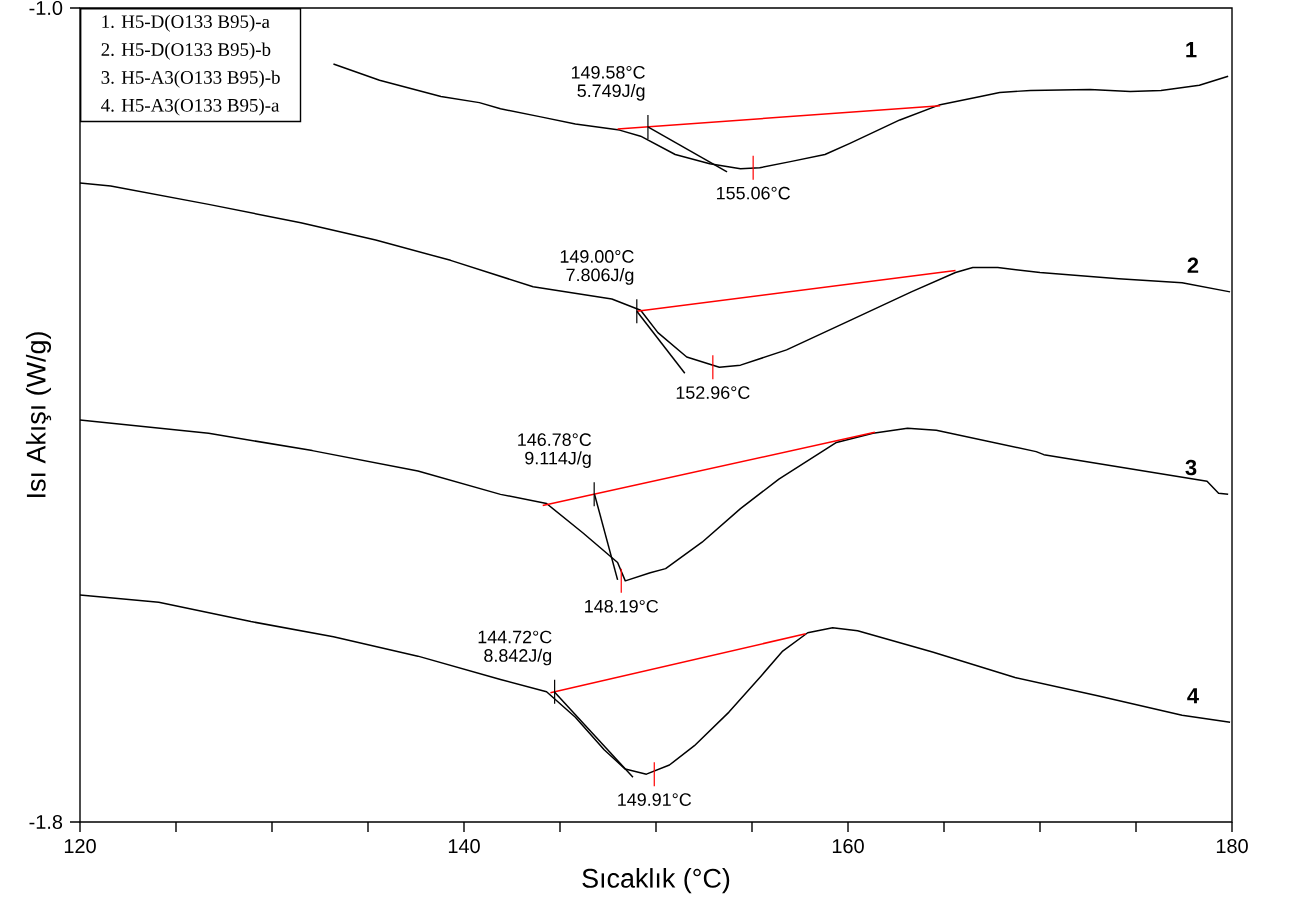  I want to click on series-label: 3, so click(1191, 467).